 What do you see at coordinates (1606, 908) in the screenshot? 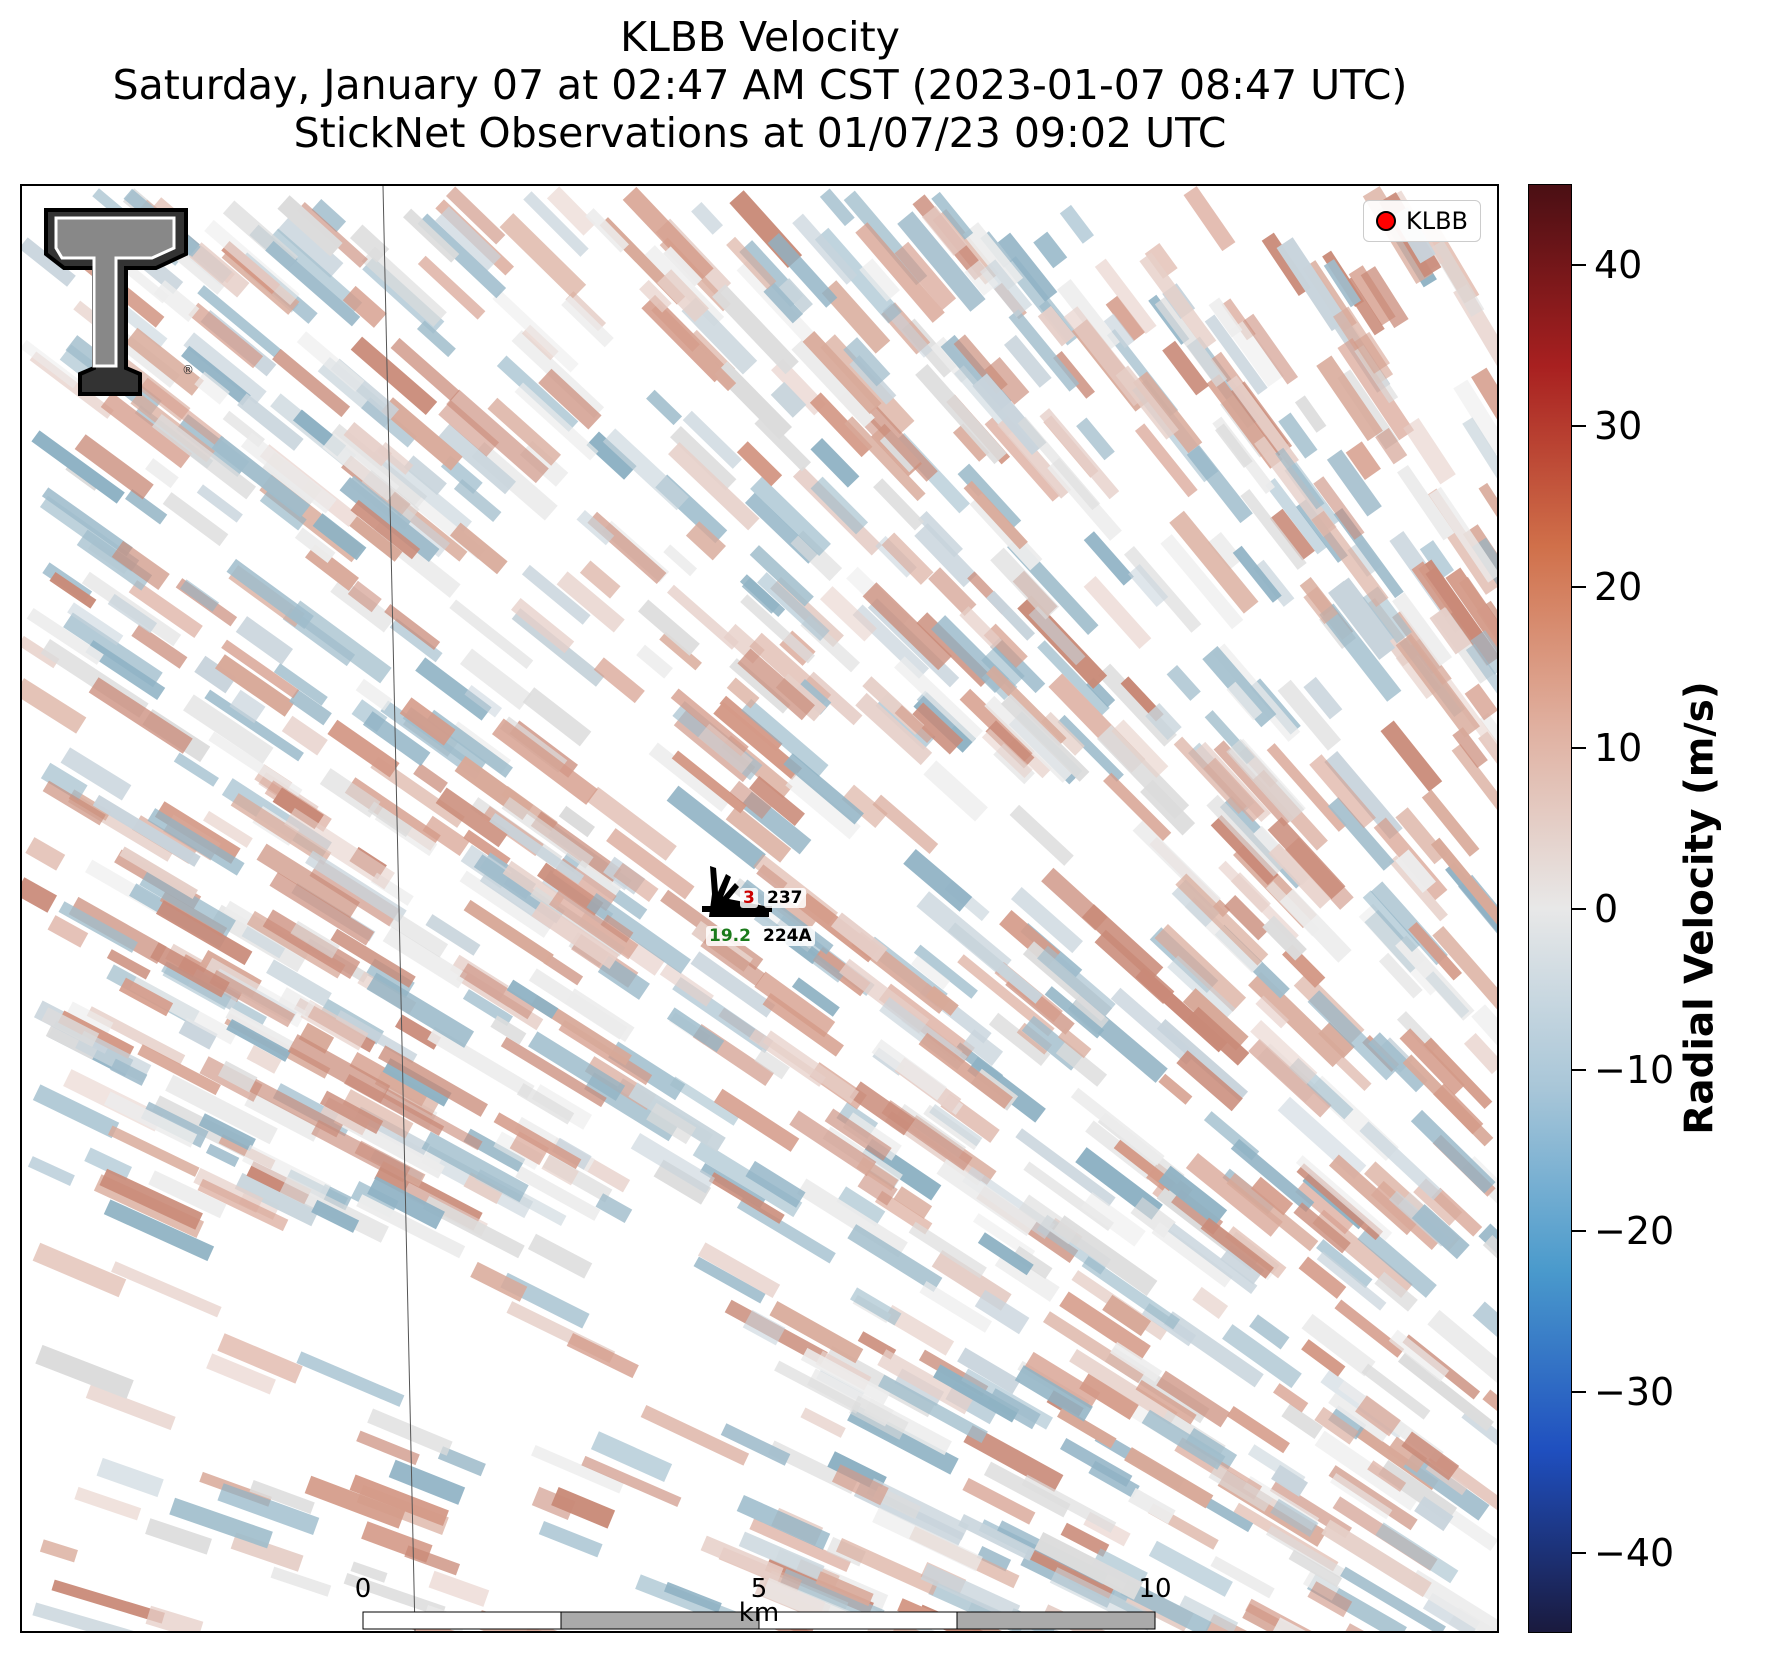
I see `colorbar-tick-label: 0` at bounding box center [1606, 908].